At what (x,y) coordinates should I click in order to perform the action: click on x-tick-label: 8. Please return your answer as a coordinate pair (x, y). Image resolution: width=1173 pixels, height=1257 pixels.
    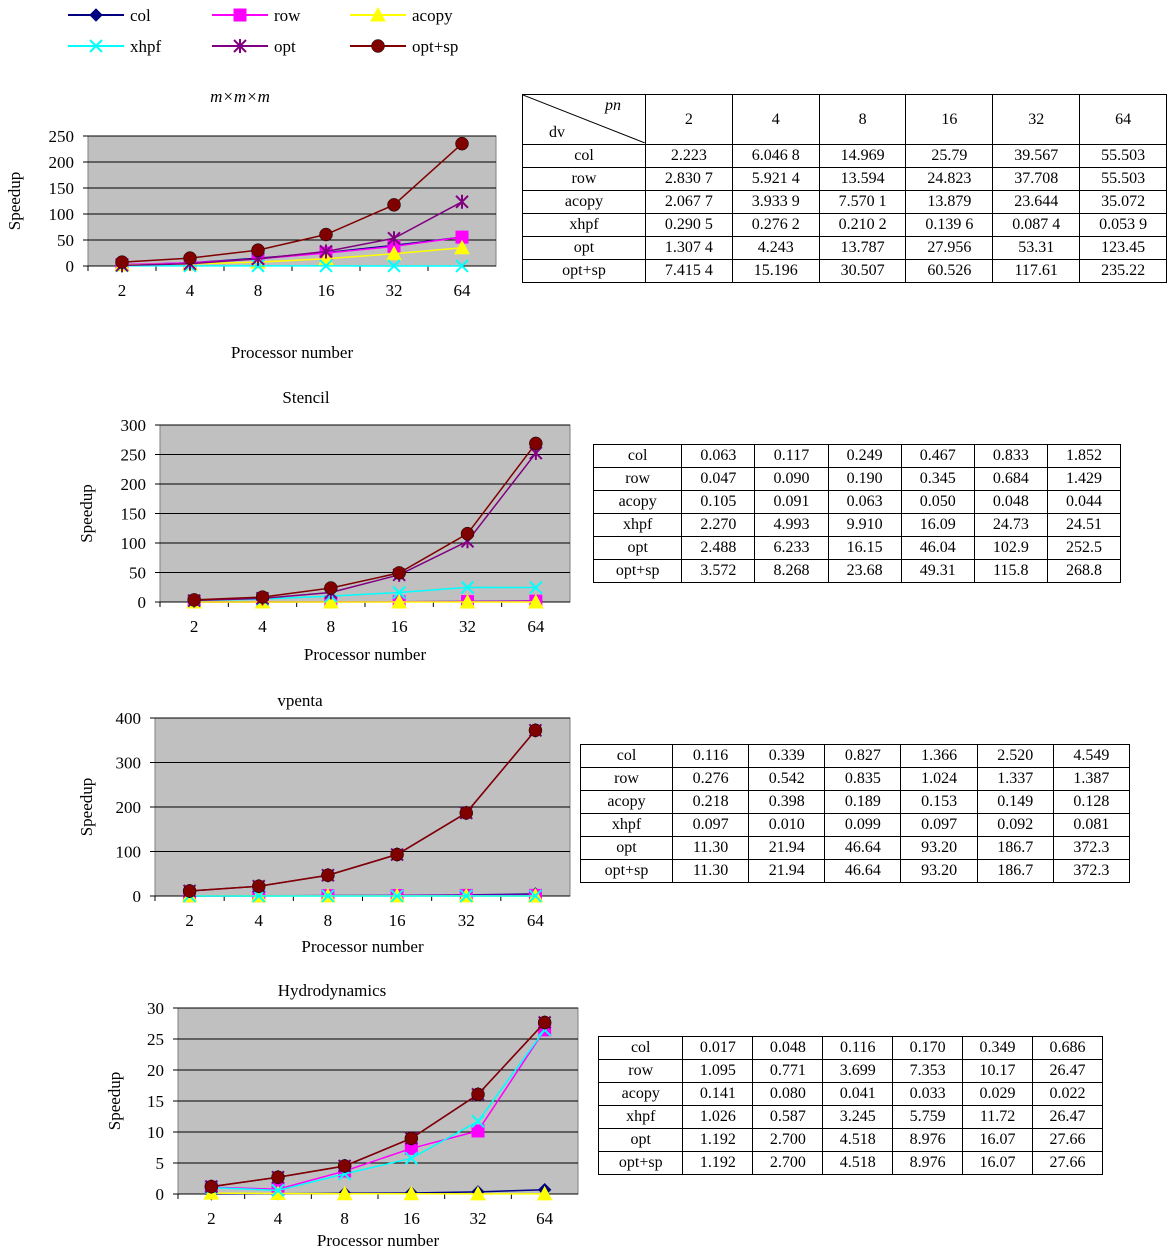
    Looking at the image, I should click on (328, 920).